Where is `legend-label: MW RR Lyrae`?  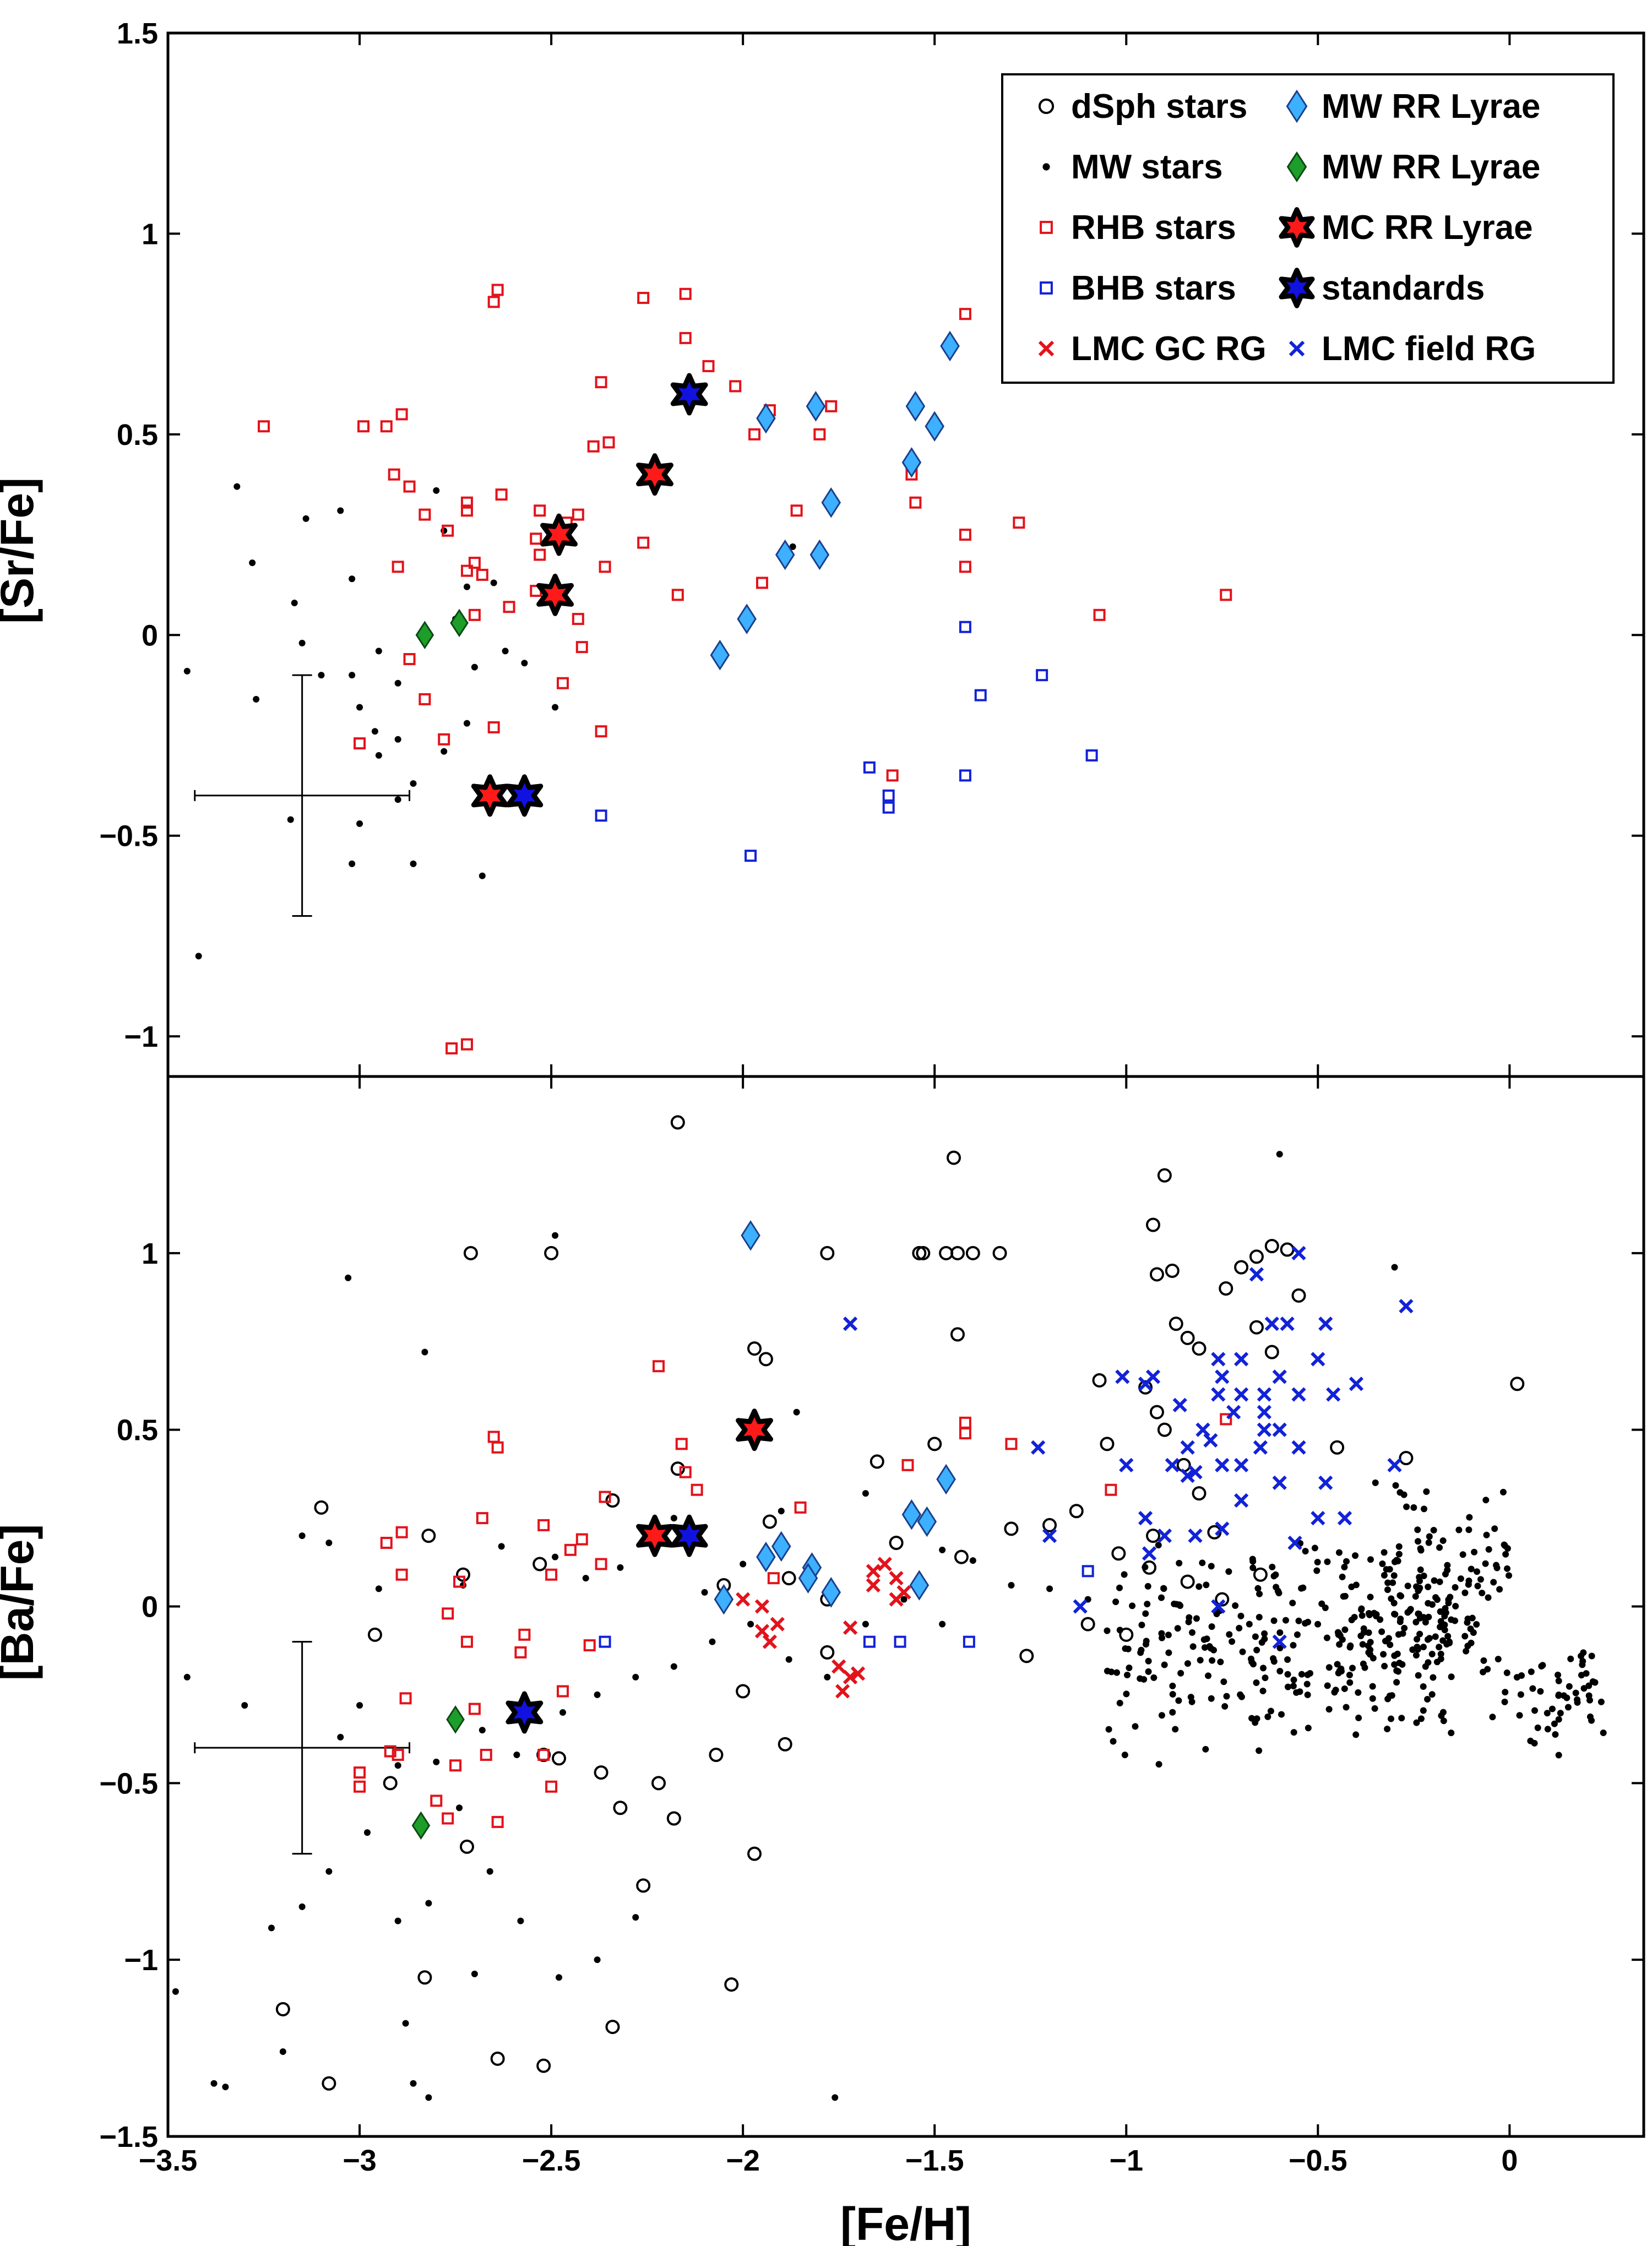 legend-label: MW RR Lyrae is located at coordinates (1431, 107).